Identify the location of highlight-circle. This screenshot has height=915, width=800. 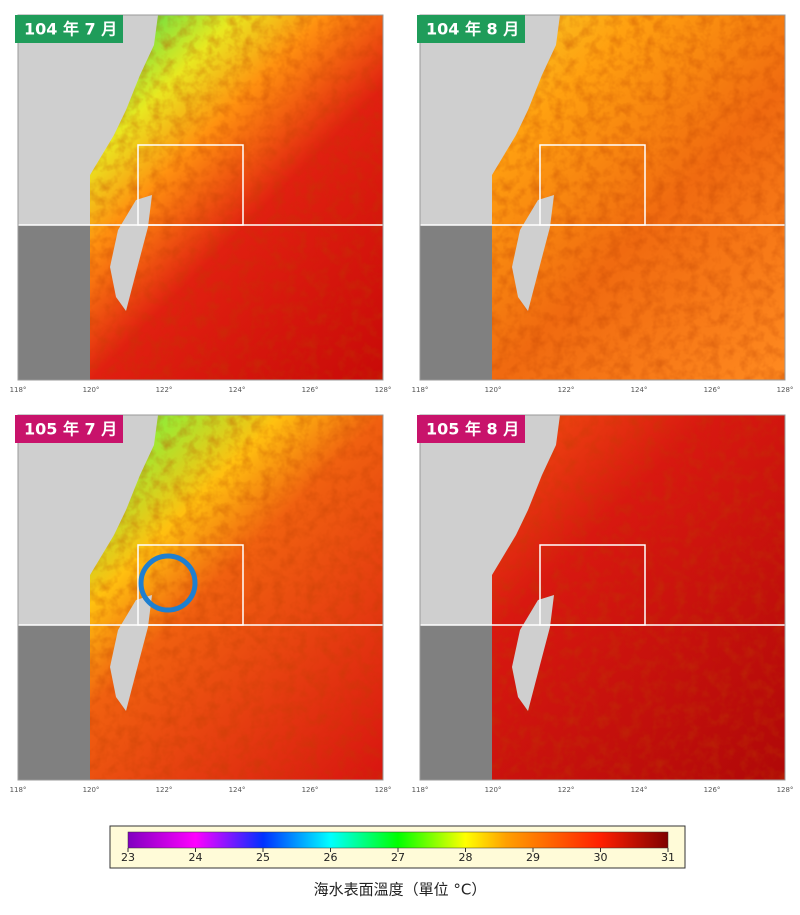
(168, 583).